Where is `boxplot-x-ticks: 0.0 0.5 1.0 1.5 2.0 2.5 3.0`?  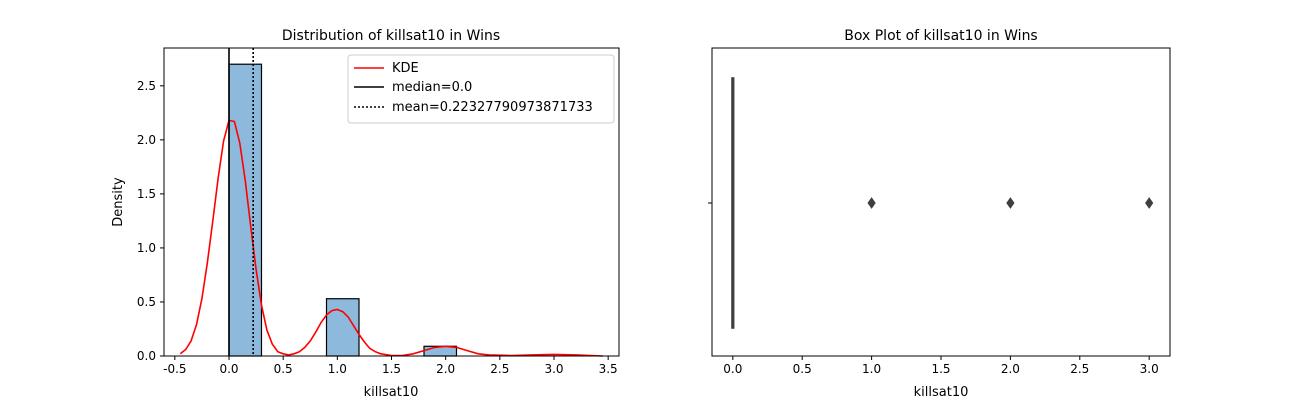 boxplot-x-ticks: 0.0 0.5 1.0 1.5 2.0 2.5 3.0 is located at coordinates (941, 366).